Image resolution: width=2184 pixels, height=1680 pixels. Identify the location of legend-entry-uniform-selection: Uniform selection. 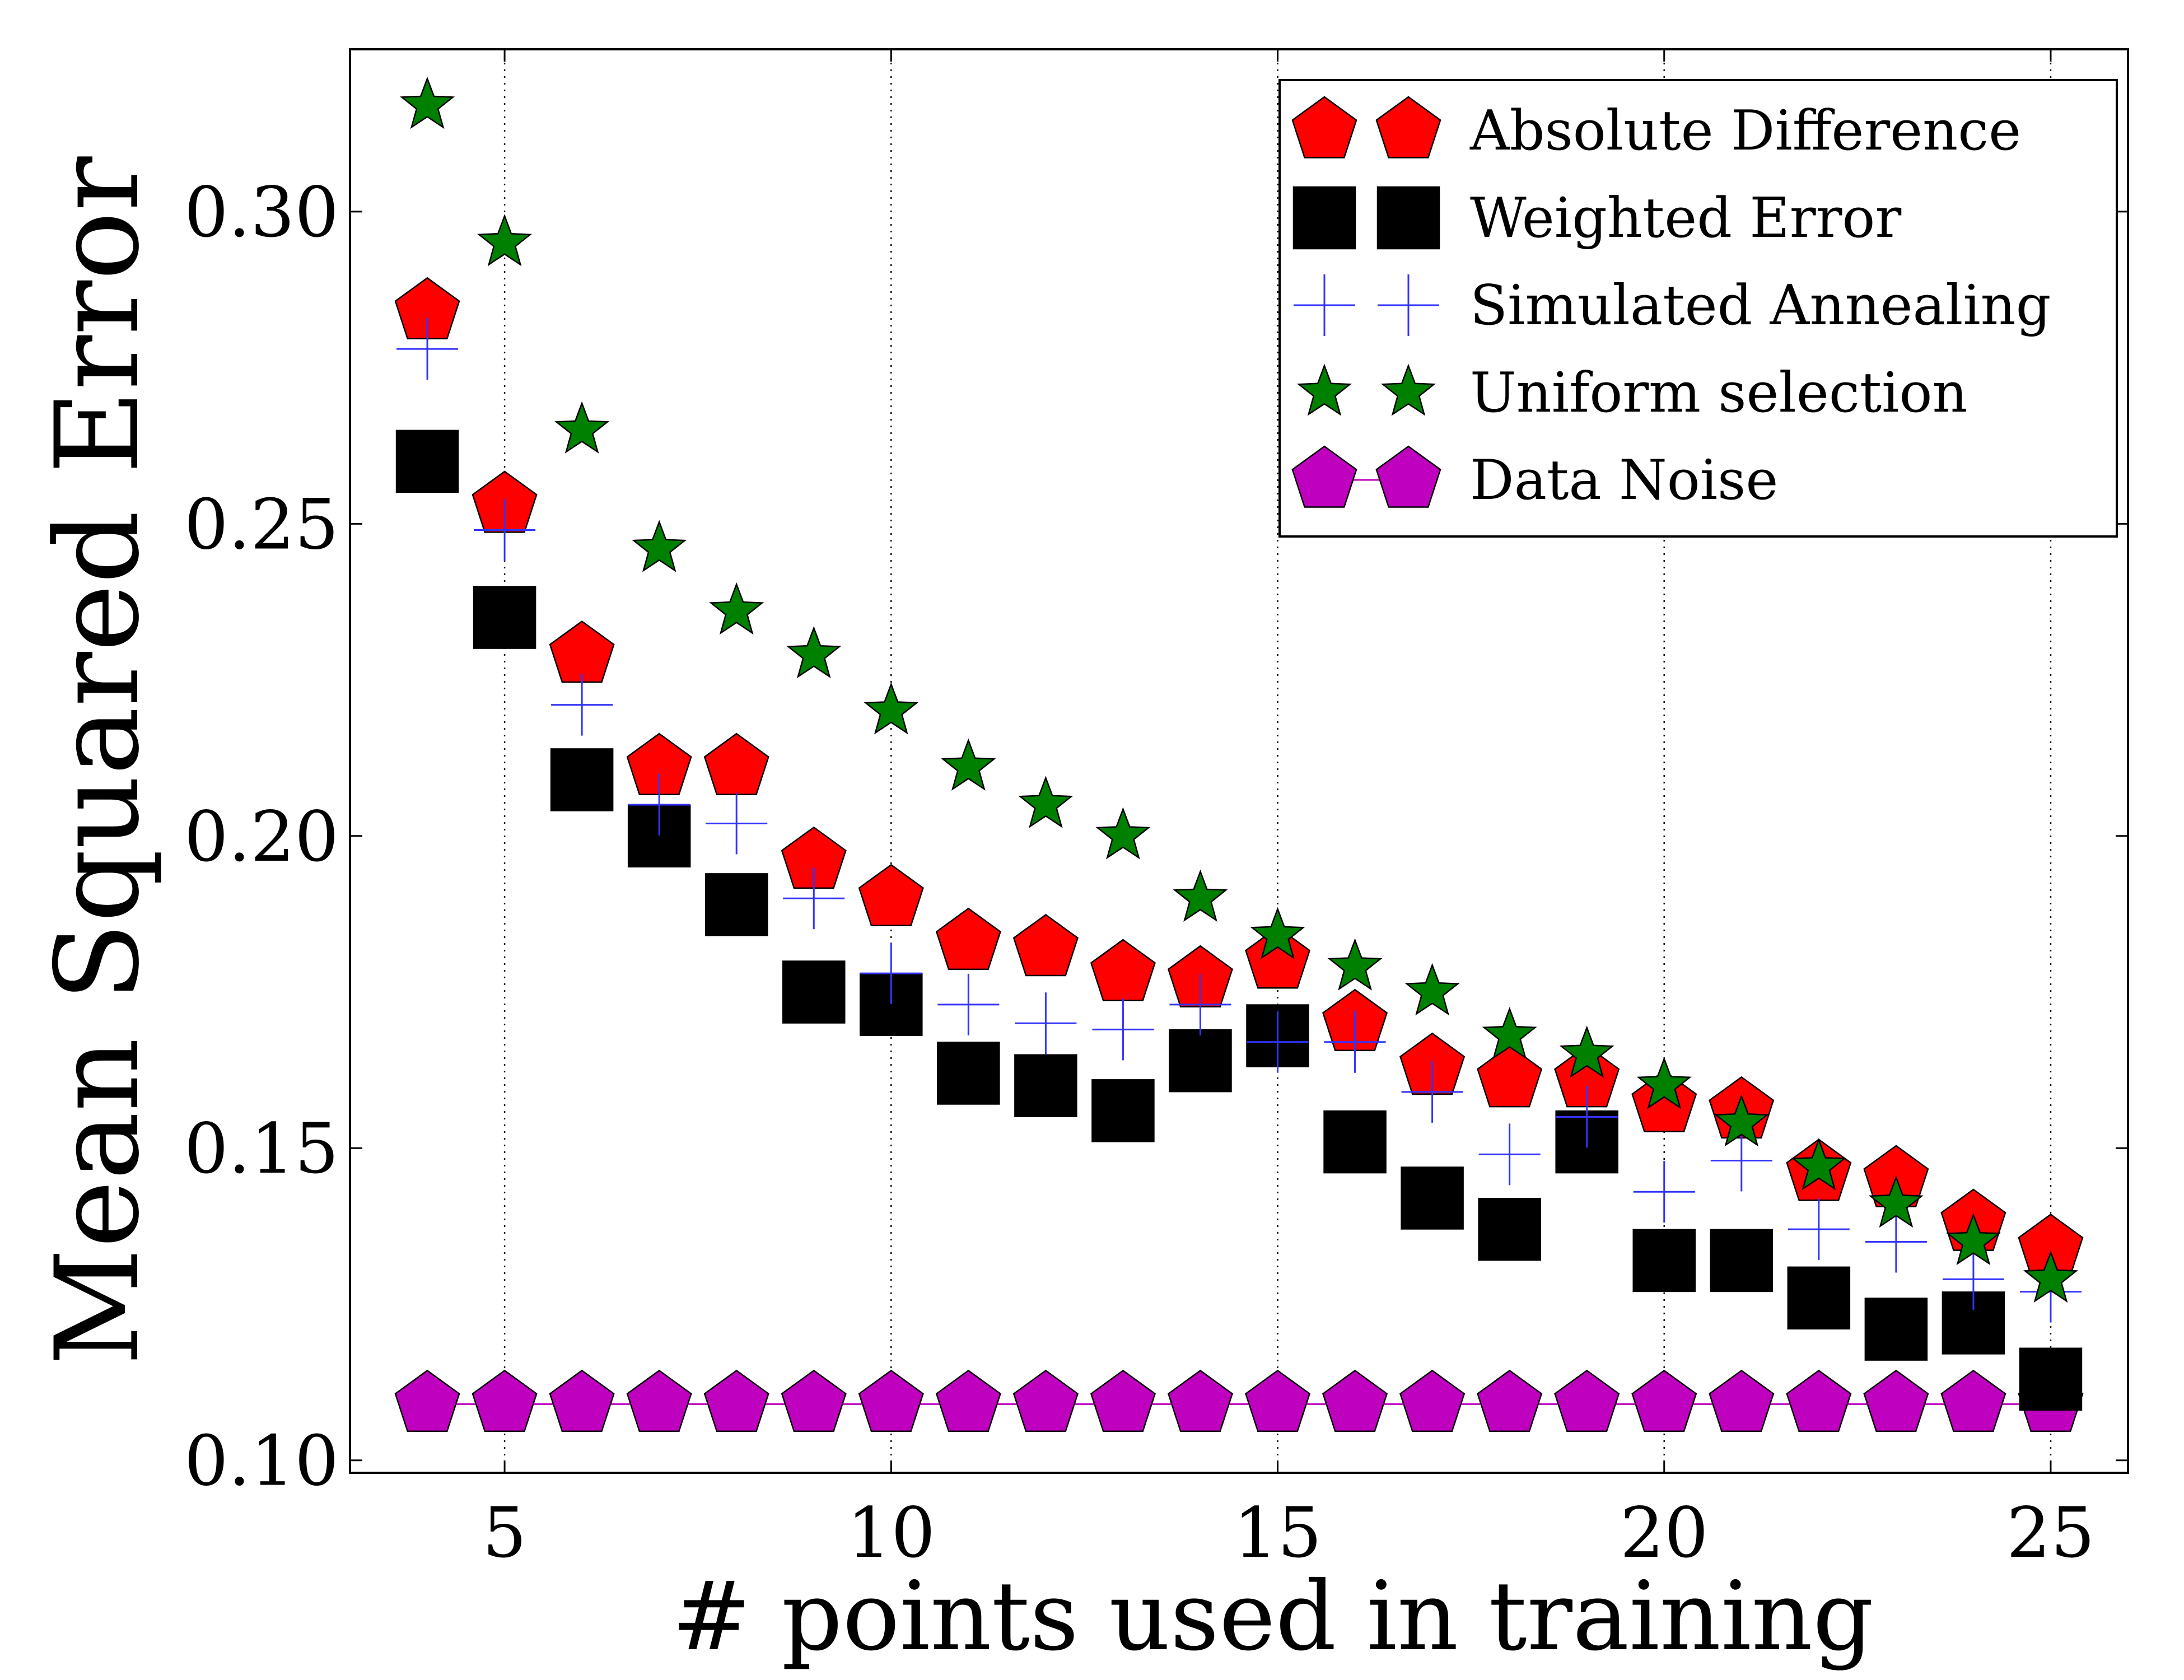
(1632, 393).